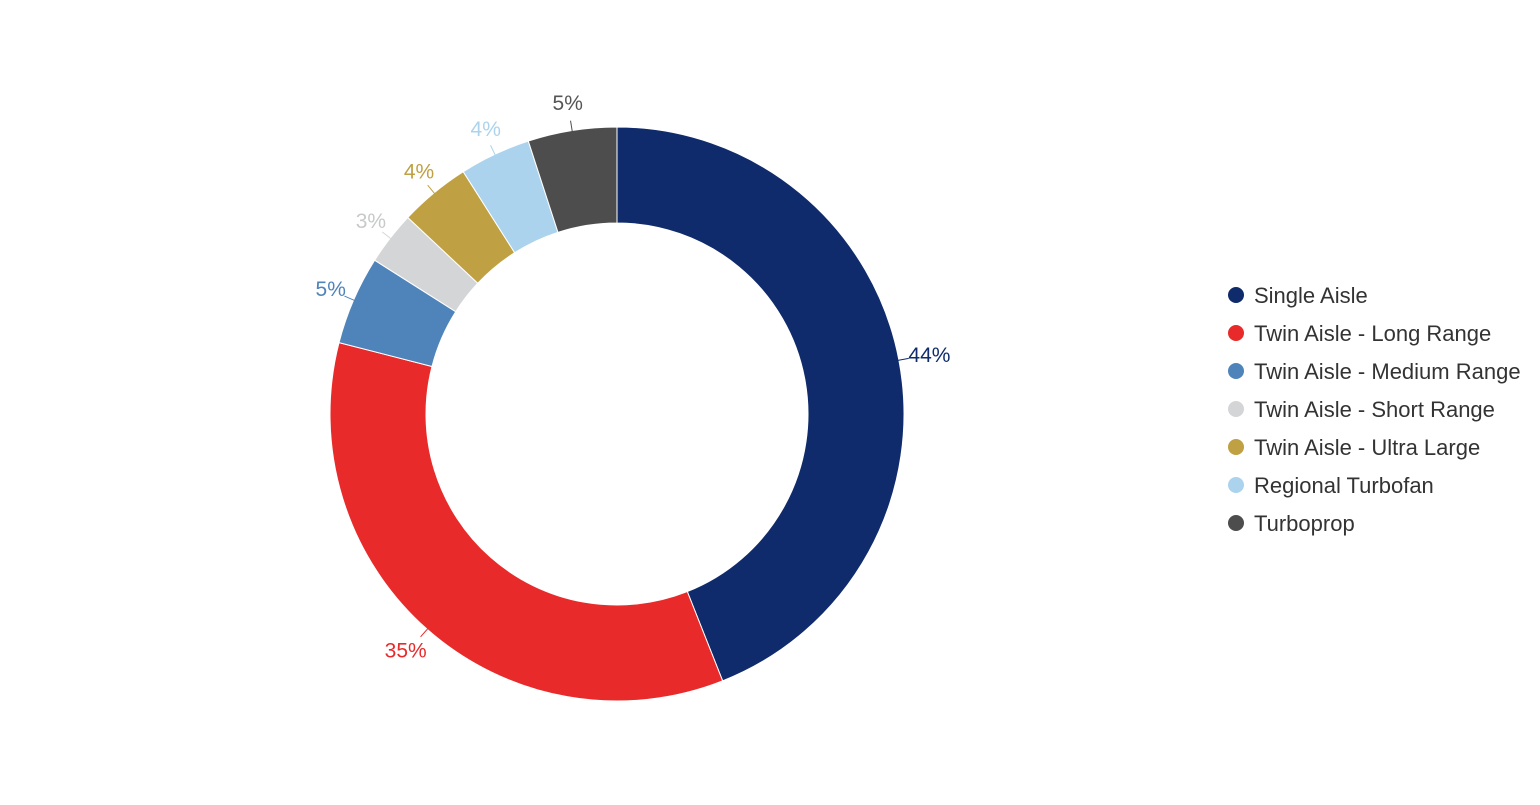 This screenshot has height=805, width=1540. I want to click on legend-marker-single-aisle, so click(1236, 295).